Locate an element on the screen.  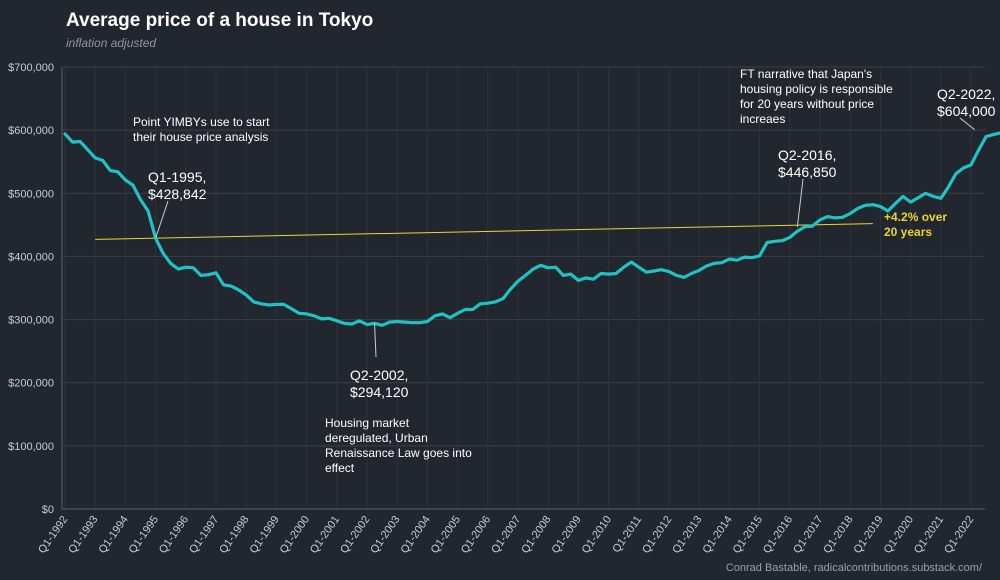
x-tick-label: Q1-2004 is located at coordinates (415, 535).